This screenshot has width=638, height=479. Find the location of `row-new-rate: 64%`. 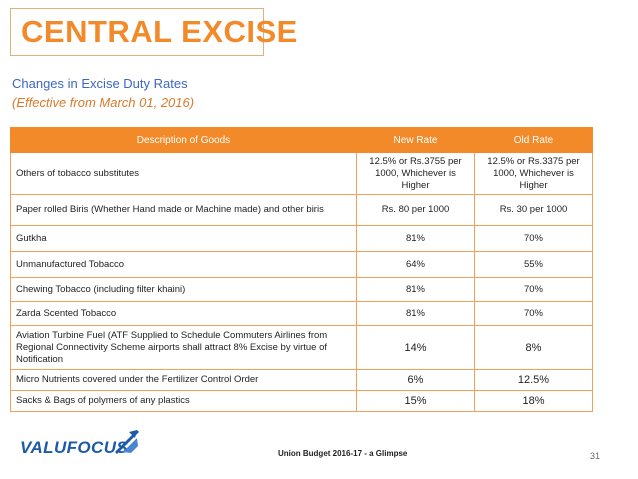

row-new-rate: 64% is located at coordinates (415, 264).